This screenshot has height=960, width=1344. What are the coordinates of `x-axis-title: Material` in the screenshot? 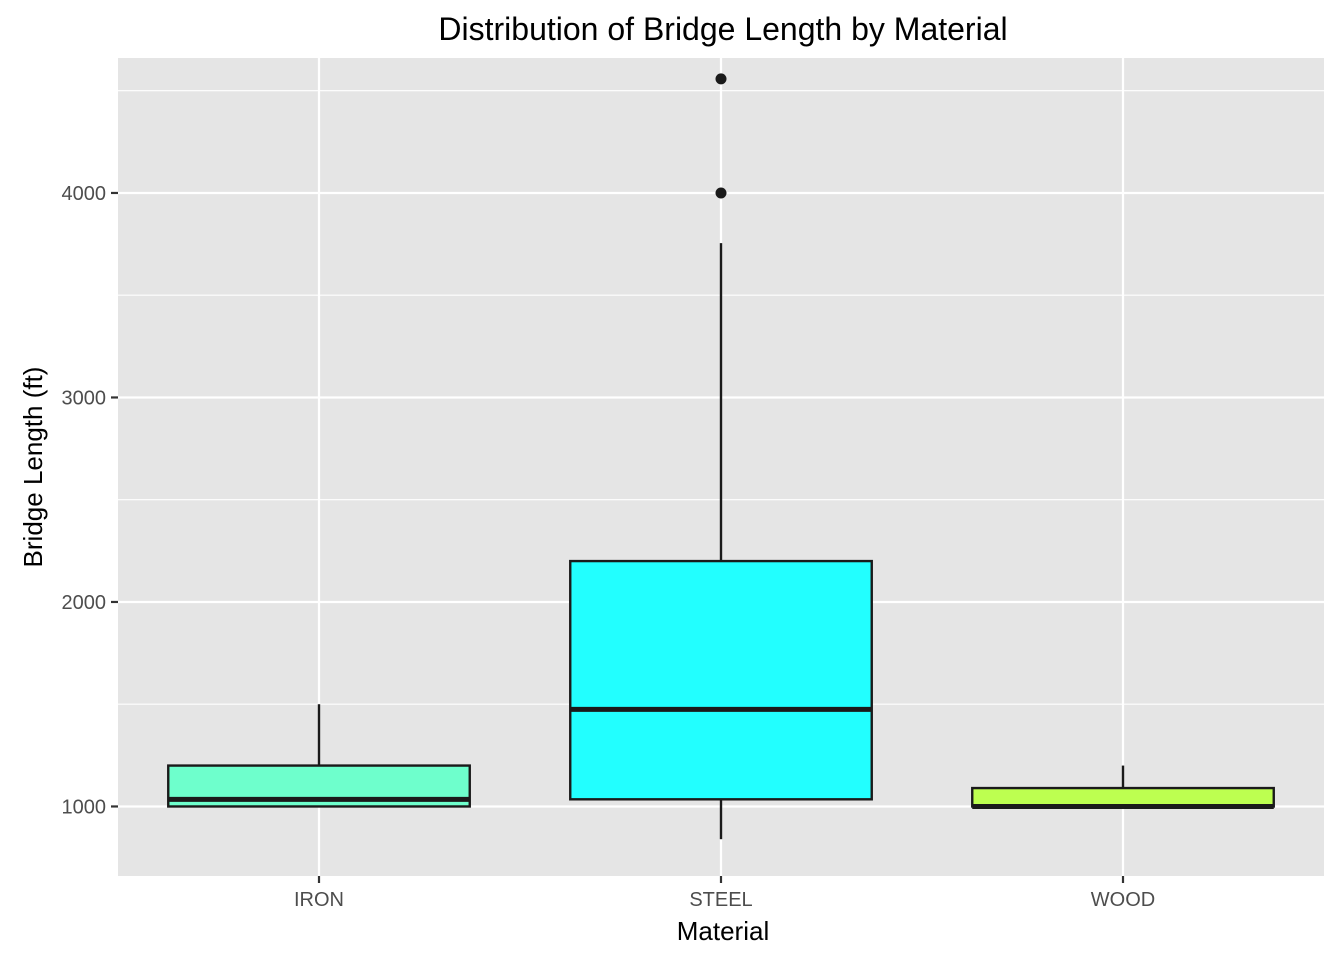 It's located at (723, 931).